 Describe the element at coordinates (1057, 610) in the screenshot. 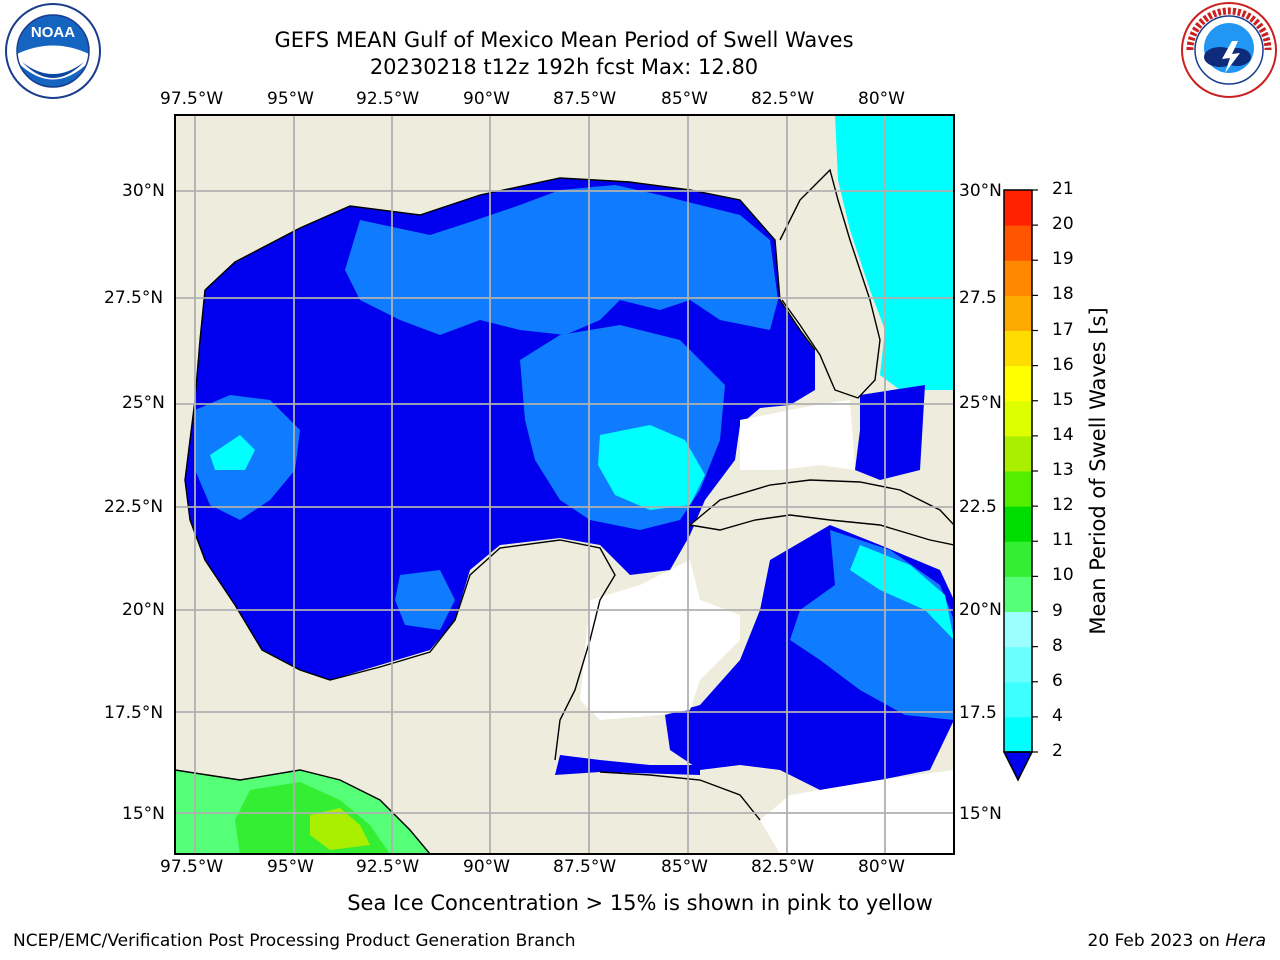

I see `colorbar-tick-label: 9` at that location.